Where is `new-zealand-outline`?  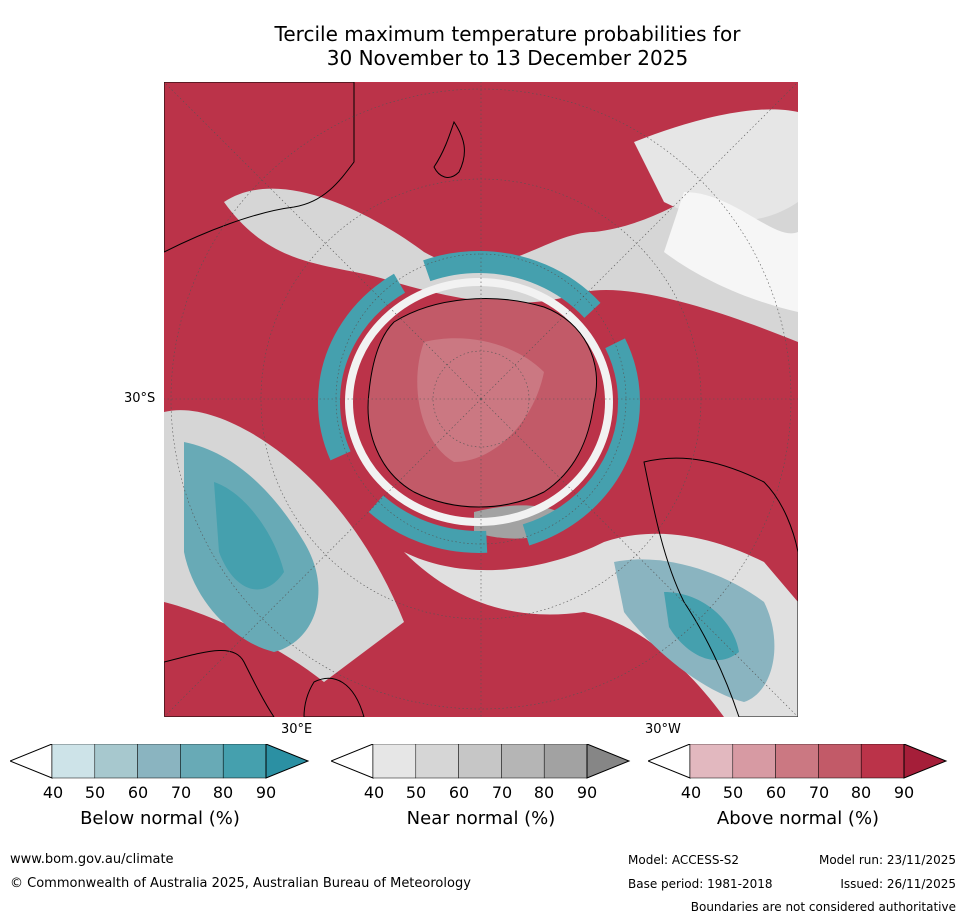
new-zealand-outline is located at coordinates (449, 149).